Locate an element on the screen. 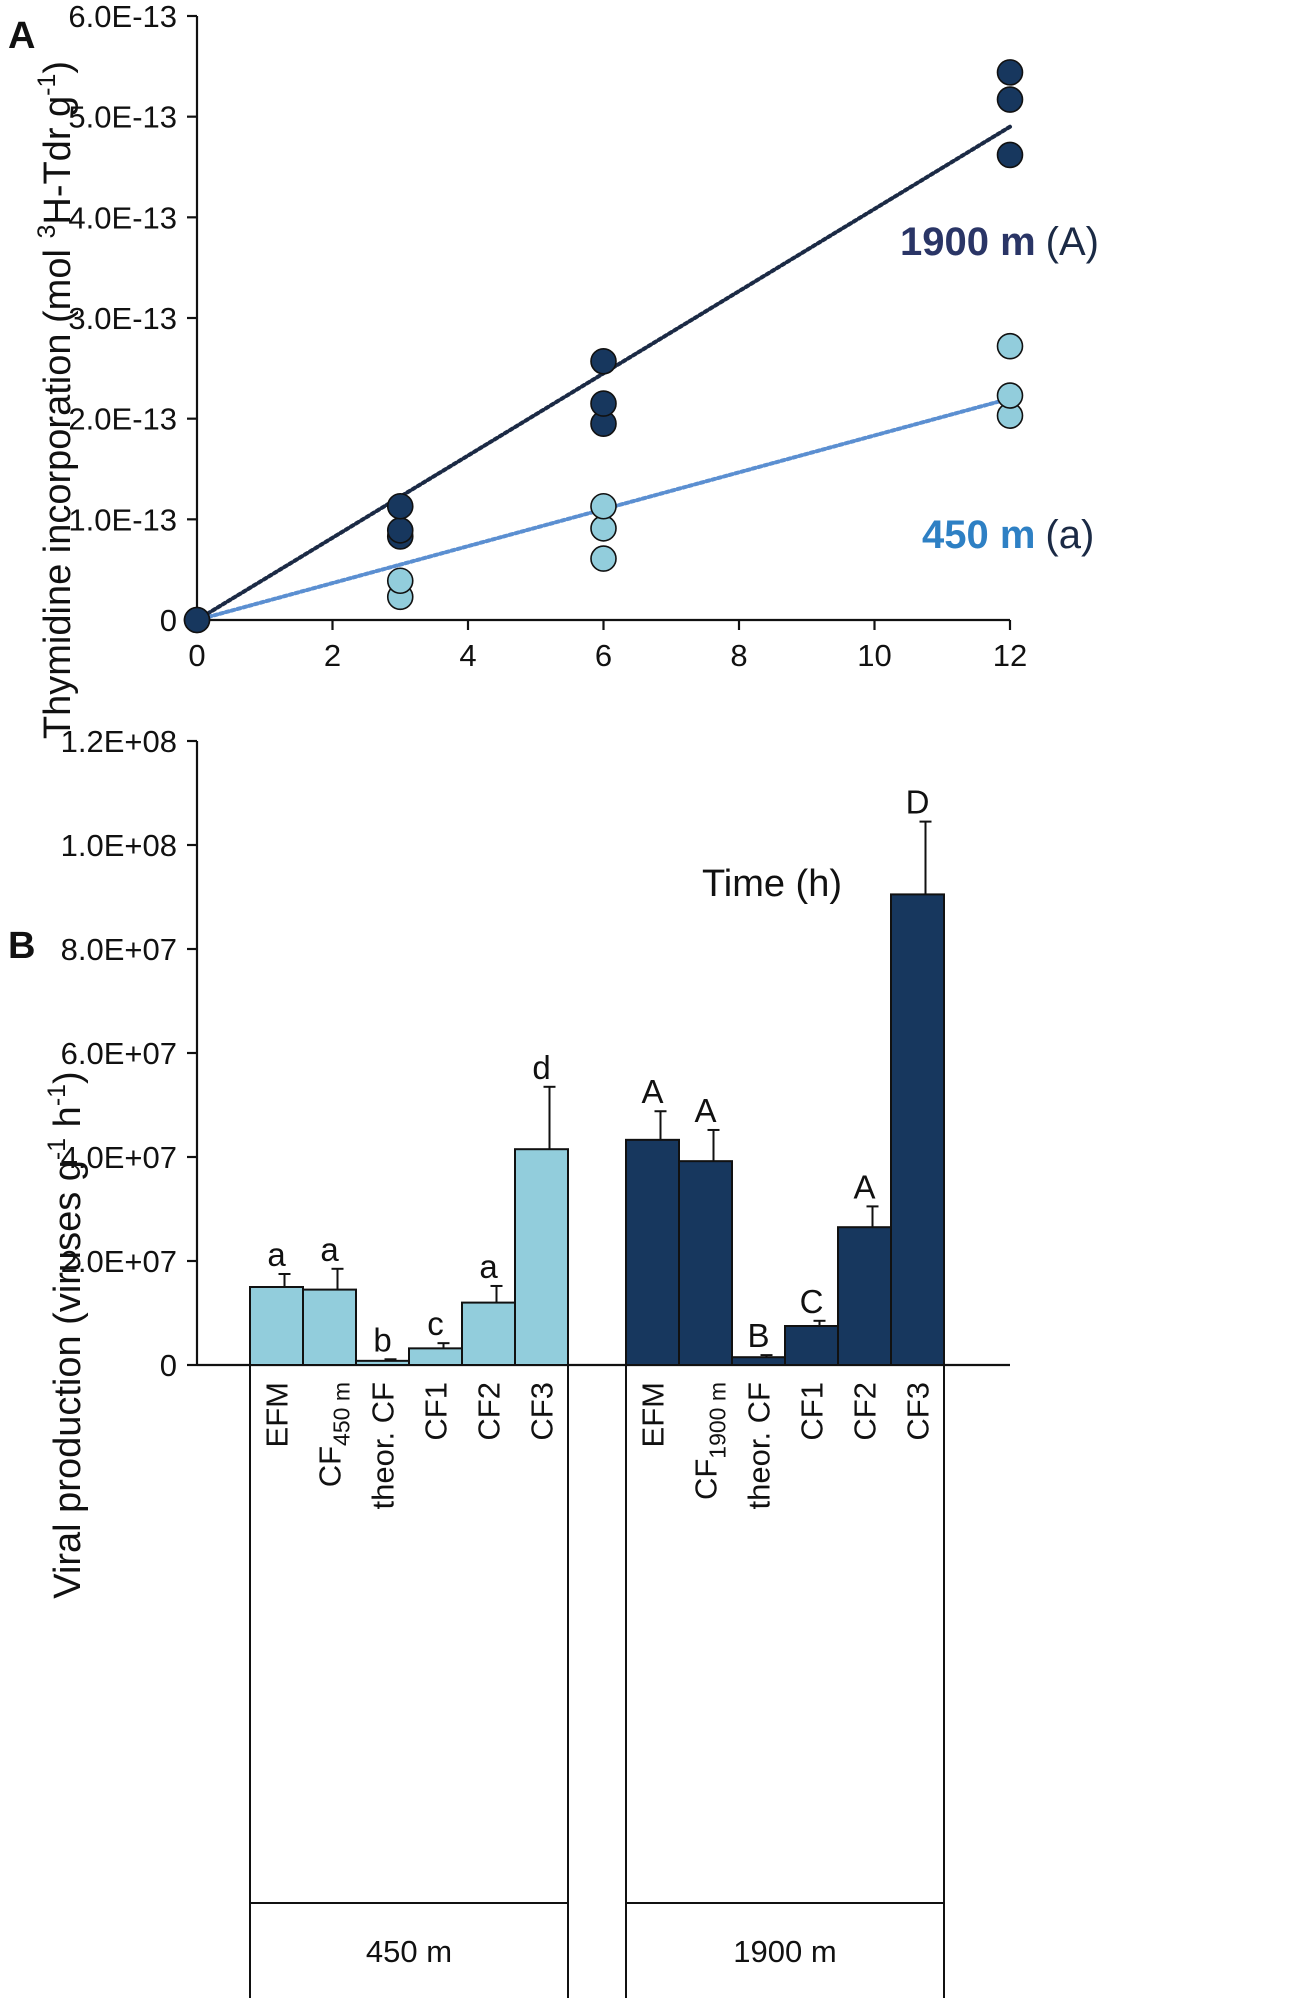 This screenshot has width=1307, height=2003. significance-letter: b is located at coordinates (382, 1339).